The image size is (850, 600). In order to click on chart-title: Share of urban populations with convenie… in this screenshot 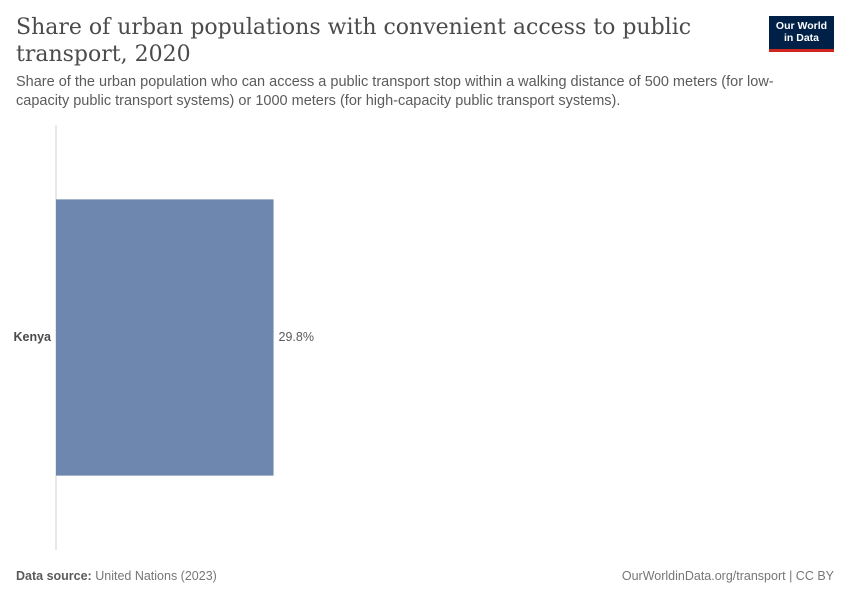, I will do `click(354, 41)`.